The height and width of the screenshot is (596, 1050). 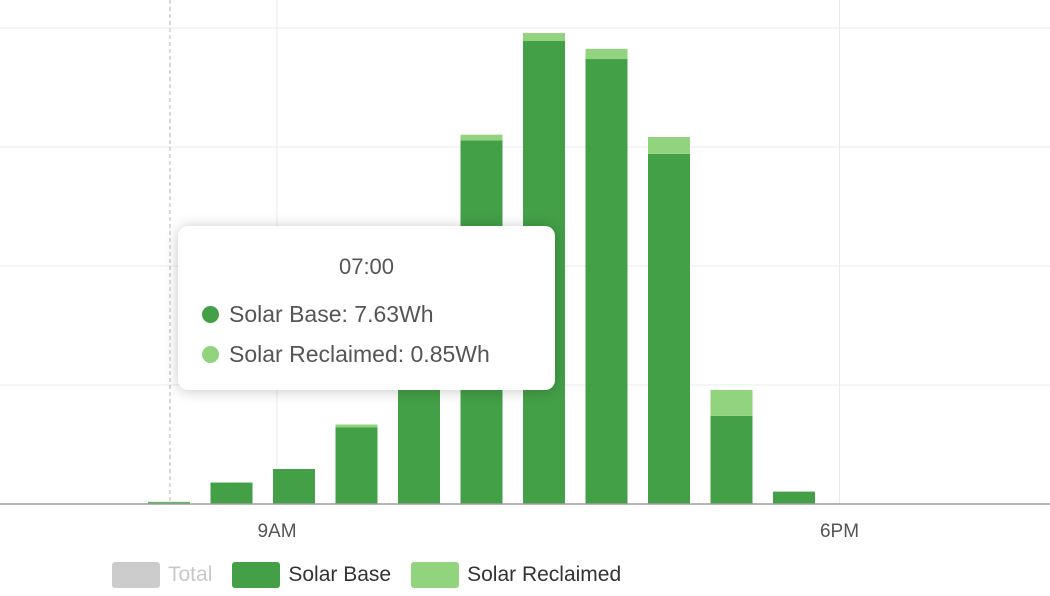 What do you see at coordinates (210, 314) in the screenshot?
I see `tooltip-dot-solar-base` at bounding box center [210, 314].